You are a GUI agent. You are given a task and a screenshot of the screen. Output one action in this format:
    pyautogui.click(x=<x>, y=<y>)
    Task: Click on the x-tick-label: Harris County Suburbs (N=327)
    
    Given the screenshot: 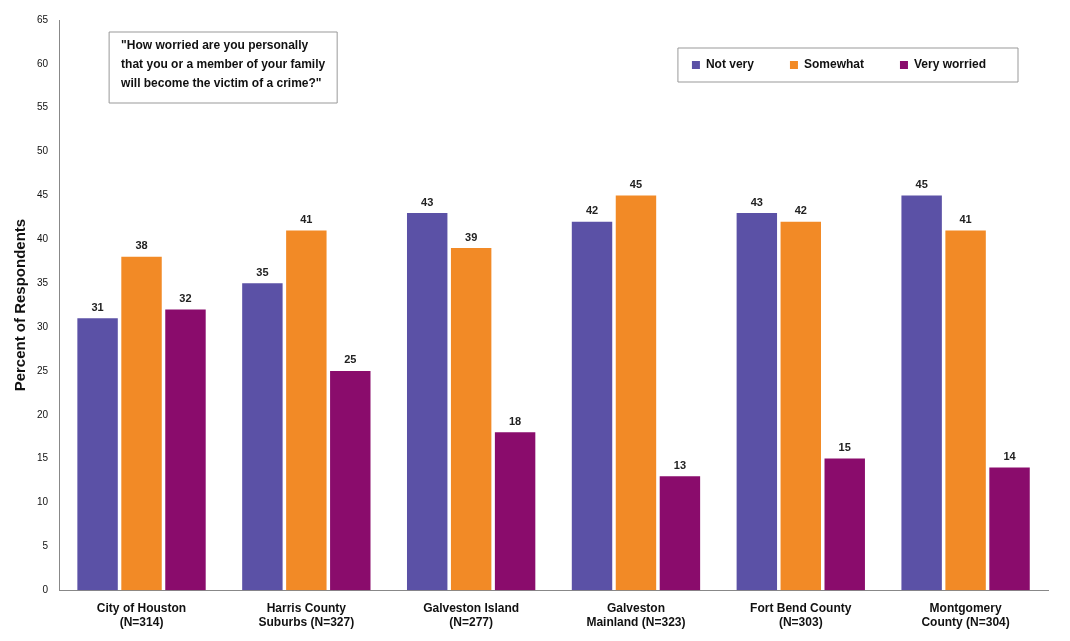 What is the action you would take?
    pyautogui.click(x=306, y=615)
    